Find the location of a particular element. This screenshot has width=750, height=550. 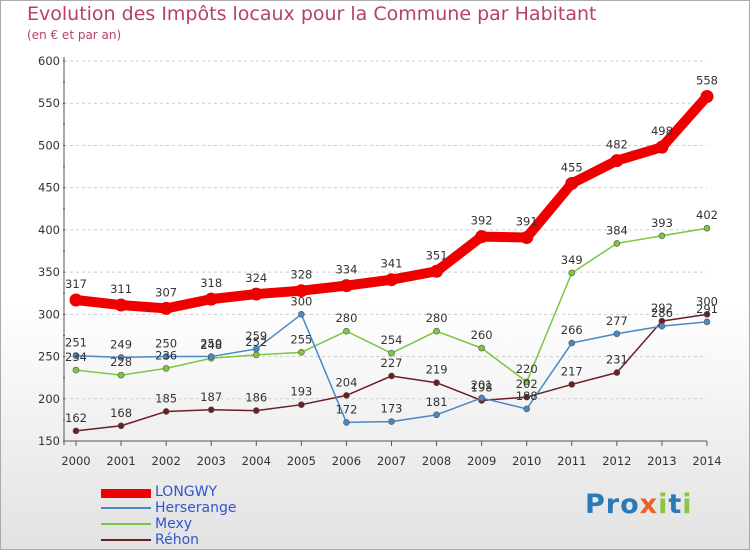

data-label-mexy-2002: 236 is located at coordinates (166, 355).